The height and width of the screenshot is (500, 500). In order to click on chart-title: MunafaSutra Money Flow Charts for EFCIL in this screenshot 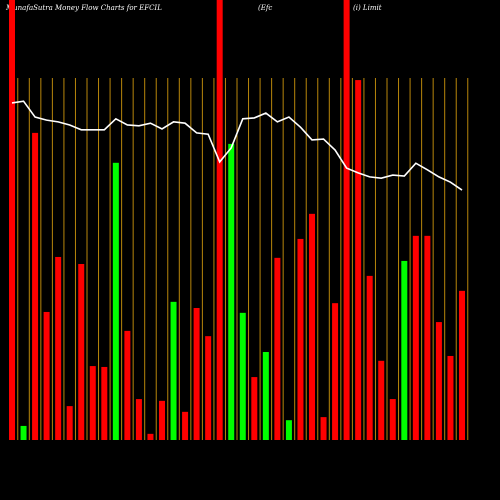, I will do `click(83, 8)`.